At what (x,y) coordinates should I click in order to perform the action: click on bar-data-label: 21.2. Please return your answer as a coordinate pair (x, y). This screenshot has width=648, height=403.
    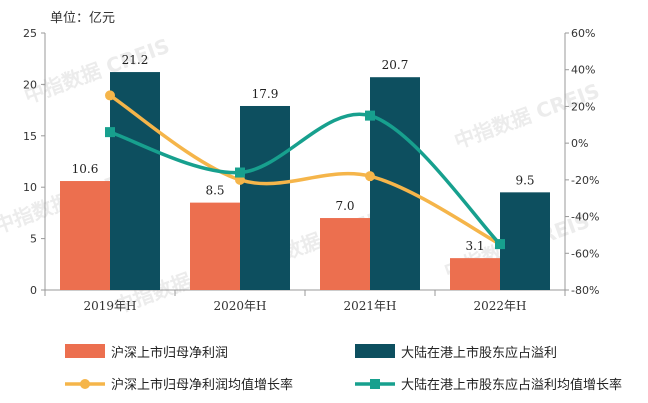
    Looking at the image, I should click on (135, 60).